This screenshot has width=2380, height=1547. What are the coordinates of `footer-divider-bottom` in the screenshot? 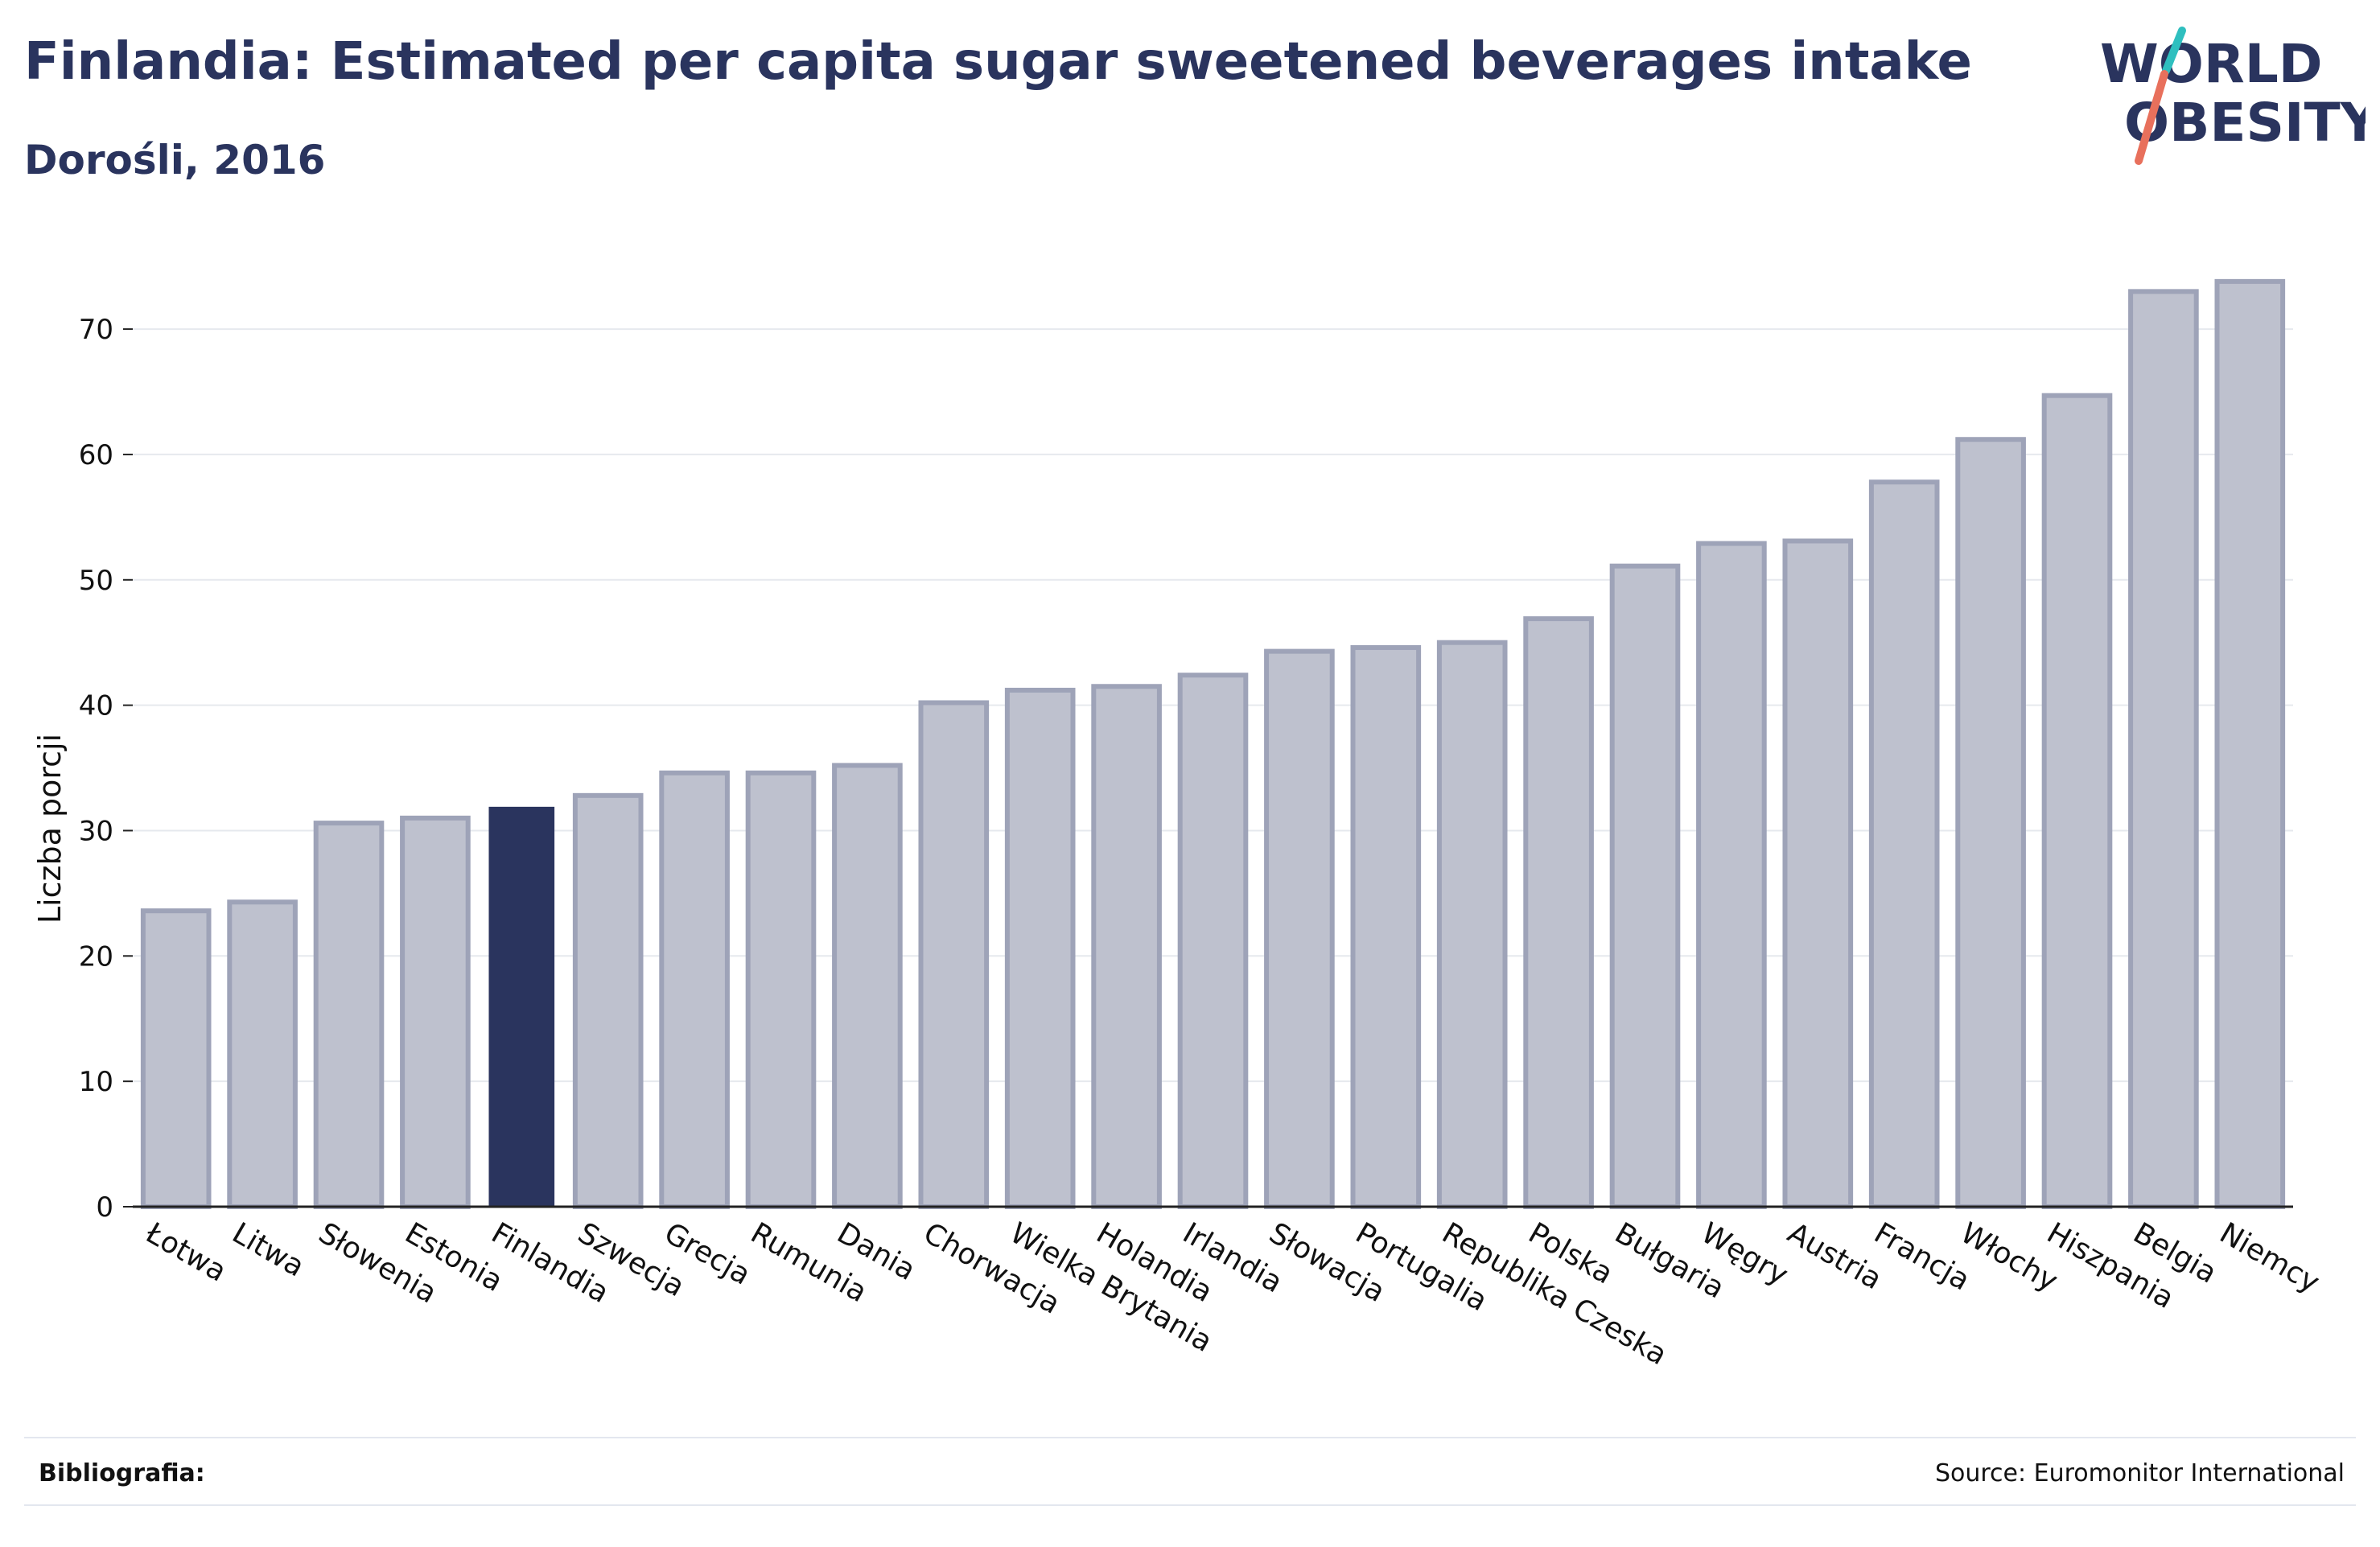 It's located at (1190, 1505).